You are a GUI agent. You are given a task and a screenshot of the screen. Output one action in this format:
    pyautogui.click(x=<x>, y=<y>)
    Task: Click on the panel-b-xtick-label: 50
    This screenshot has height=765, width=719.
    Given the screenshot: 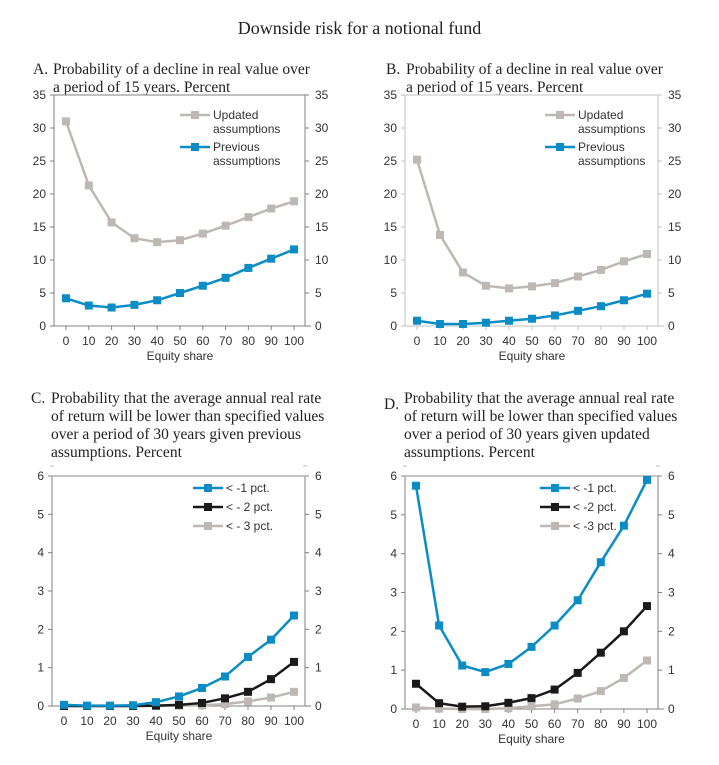 What is the action you would take?
    pyautogui.click(x=532, y=341)
    